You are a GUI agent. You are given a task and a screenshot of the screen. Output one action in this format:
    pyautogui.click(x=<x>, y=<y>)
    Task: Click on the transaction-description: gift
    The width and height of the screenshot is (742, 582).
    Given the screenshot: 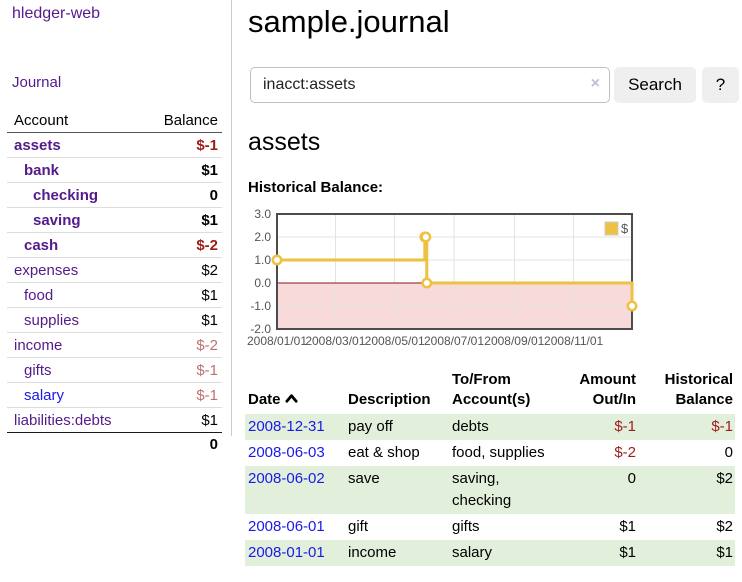 What is the action you would take?
    pyautogui.click(x=358, y=526)
    